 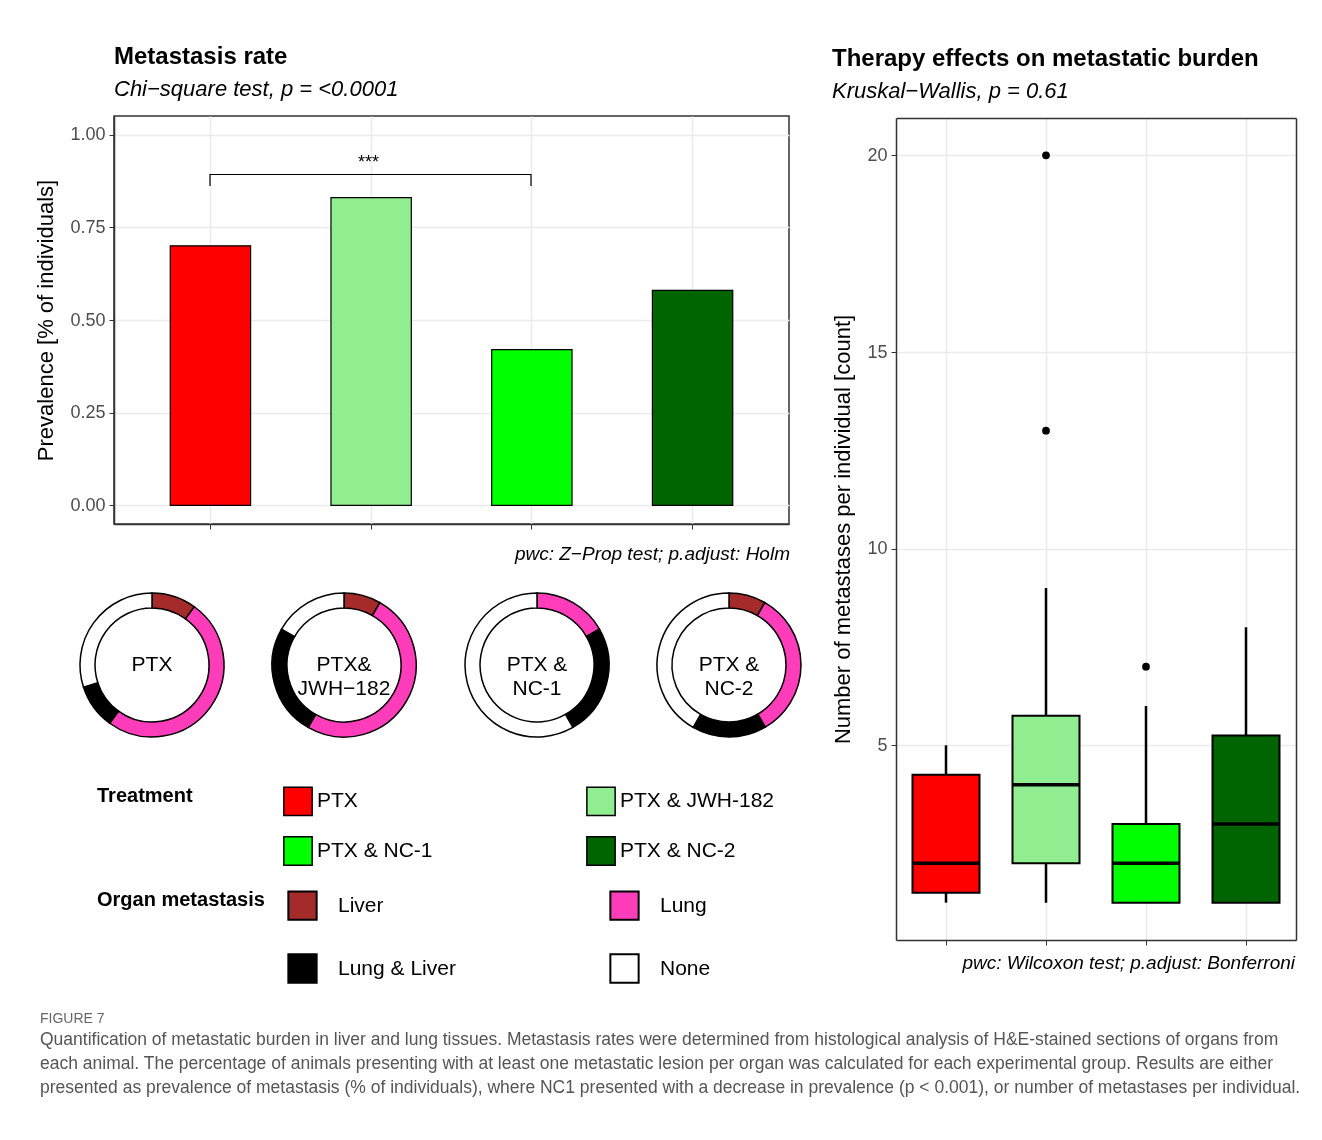 I want to click on legend-title: Treatment, so click(x=145, y=795).